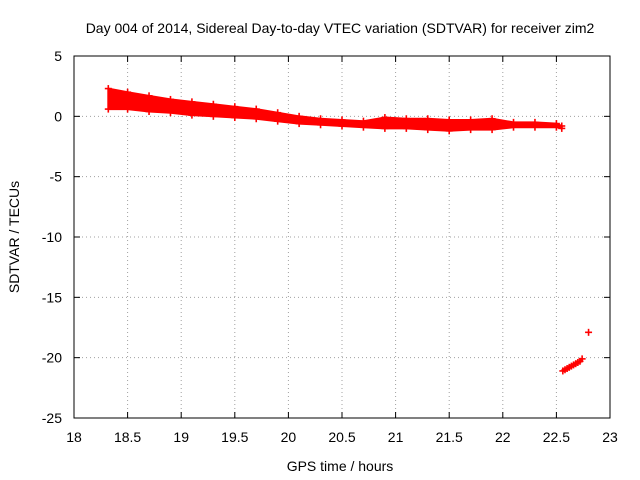 This screenshot has height=480, width=640. I want to click on x-tick-label: 20.5, so click(341, 437).